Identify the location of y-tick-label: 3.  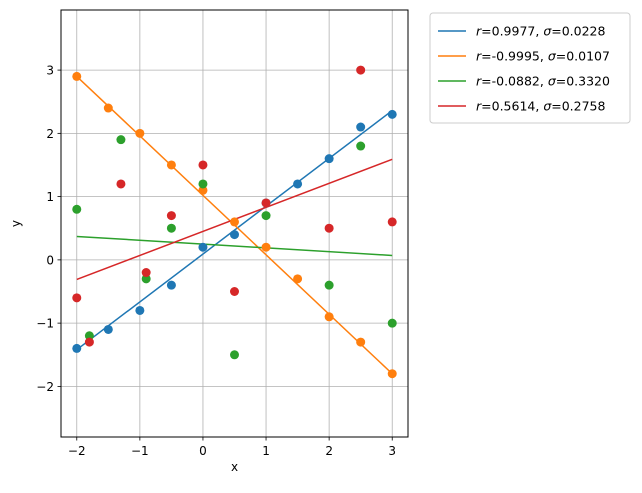
(50, 71).